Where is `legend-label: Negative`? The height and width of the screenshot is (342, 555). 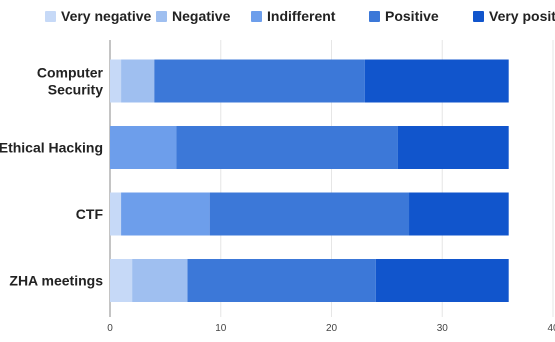 legend-label: Negative is located at coordinates (201, 16).